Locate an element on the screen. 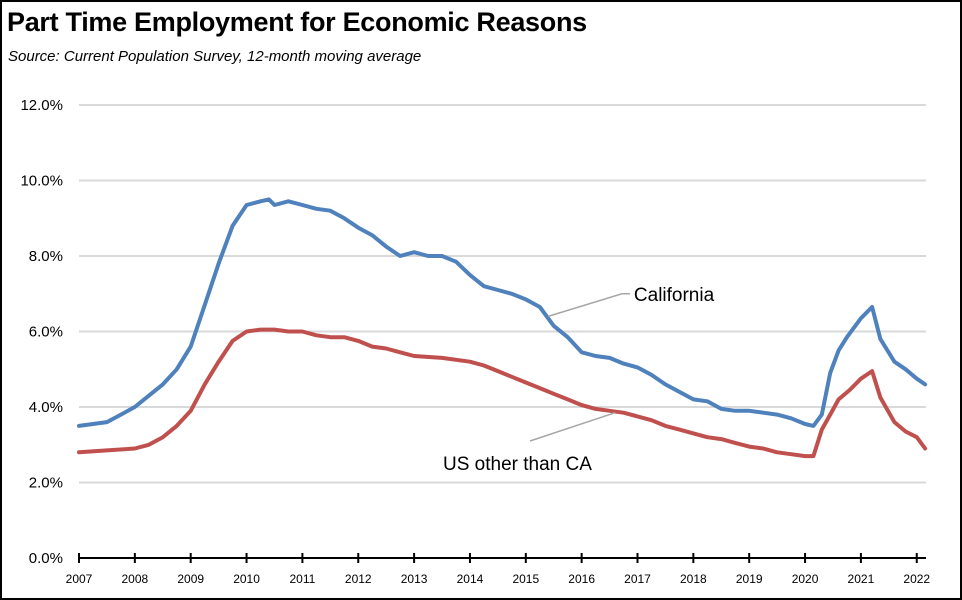 Image resolution: width=962 pixels, height=600 pixels. x-tick-label: 2017 is located at coordinates (637, 579).